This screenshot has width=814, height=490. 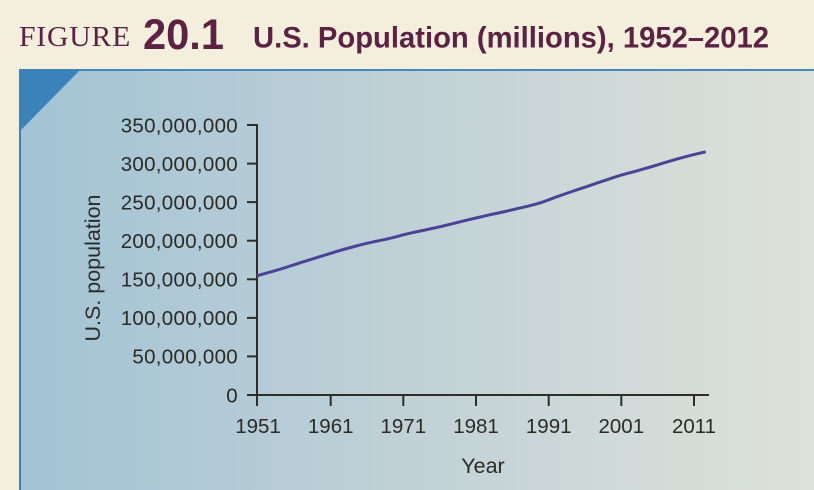 What do you see at coordinates (185, 357) in the screenshot?
I see `svg-text: 50,000,000` at bounding box center [185, 357].